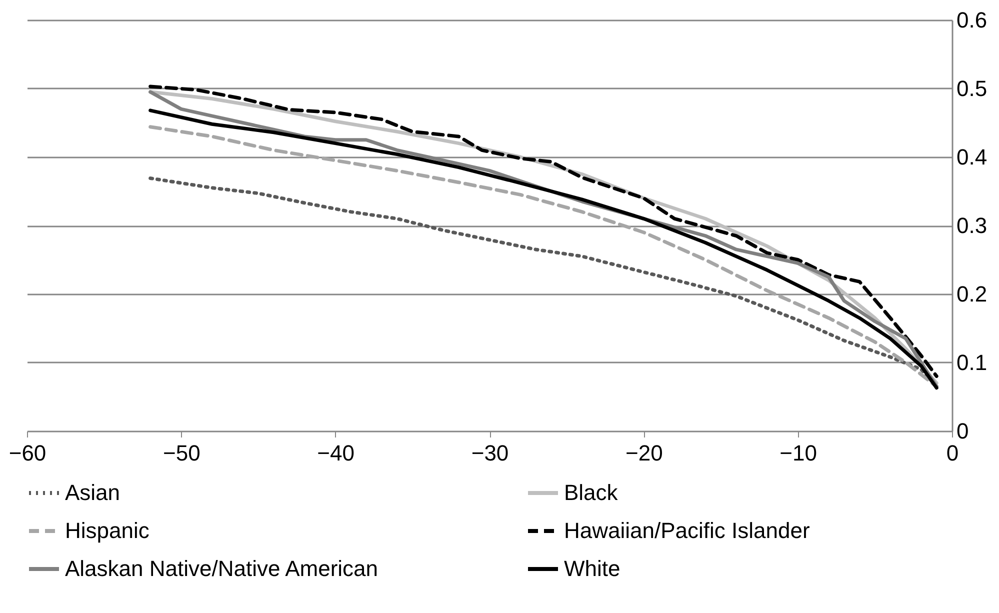 This screenshot has height=613, width=999. Describe the element at coordinates (107, 530) in the screenshot. I see `legend-label: Hispanic` at that location.